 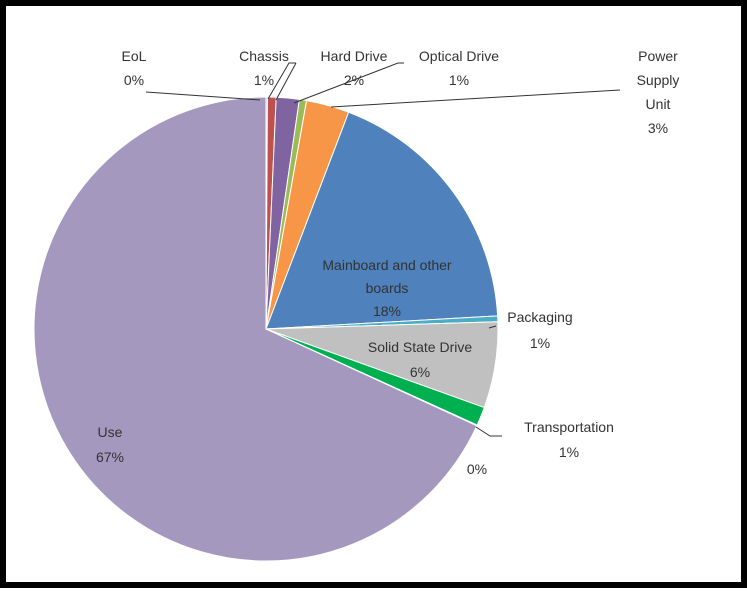 What do you see at coordinates (420, 347) in the screenshot?
I see `label-ssd-name: Solid State Drive` at bounding box center [420, 347].